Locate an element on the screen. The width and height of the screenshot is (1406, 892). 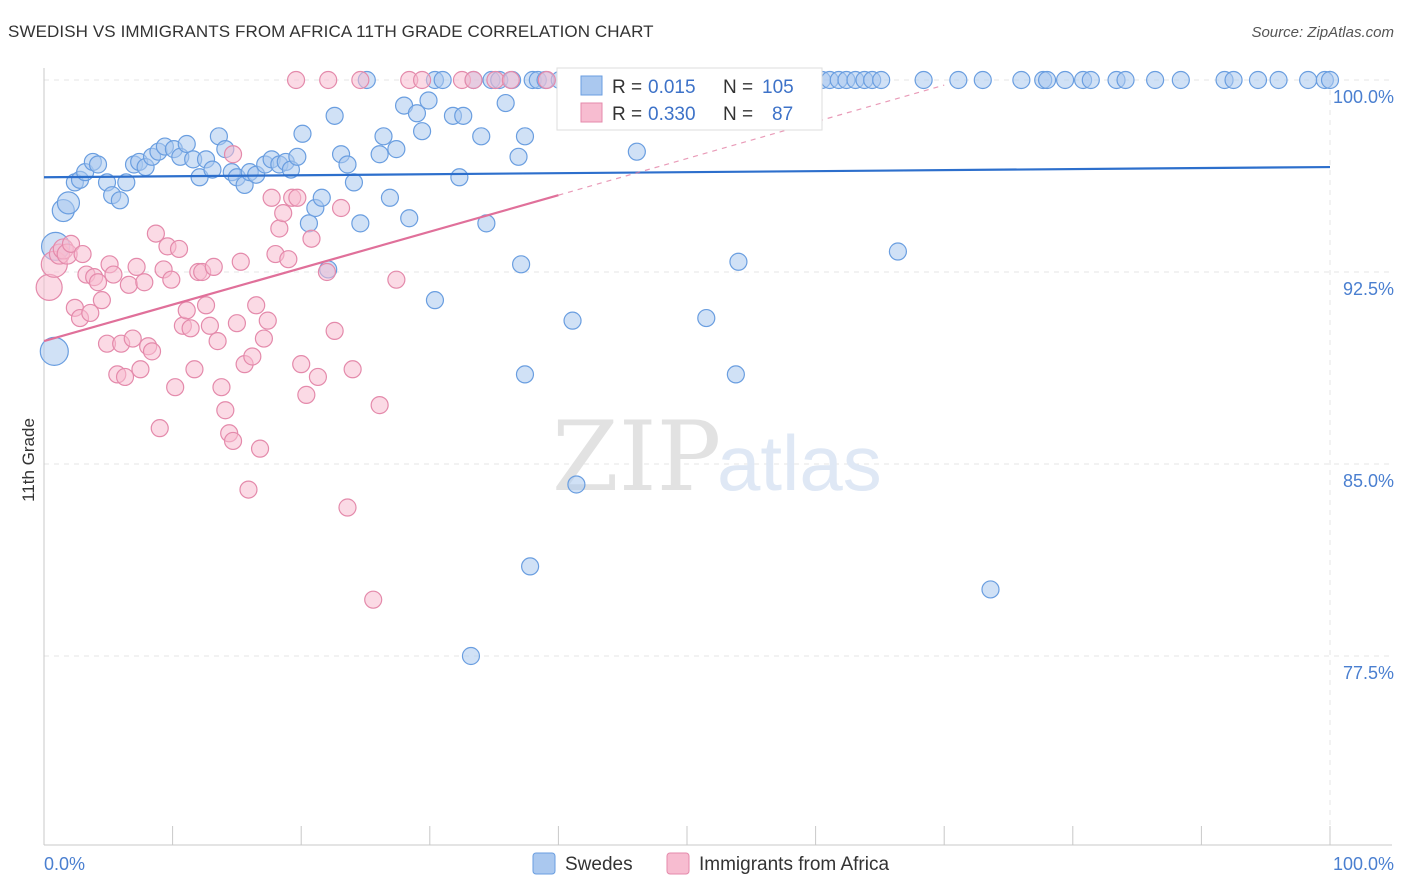
y-tick-labels: 77.5% 85.0% 92.5% 100.0% is located at coordinates (1363, 385).